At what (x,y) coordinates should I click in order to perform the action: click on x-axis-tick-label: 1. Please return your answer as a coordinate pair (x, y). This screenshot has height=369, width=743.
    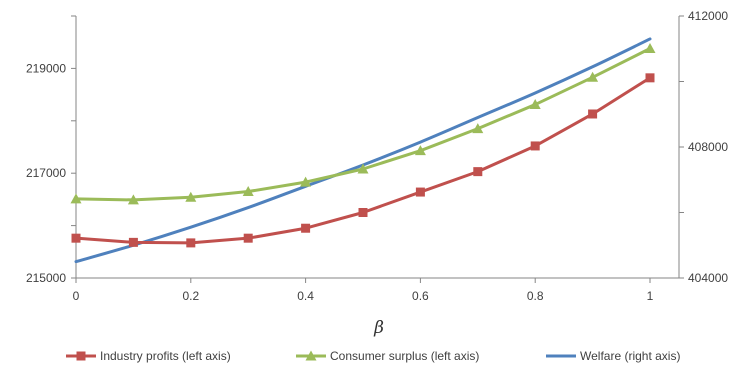
    Looking at the image, I should click on (650, 296).